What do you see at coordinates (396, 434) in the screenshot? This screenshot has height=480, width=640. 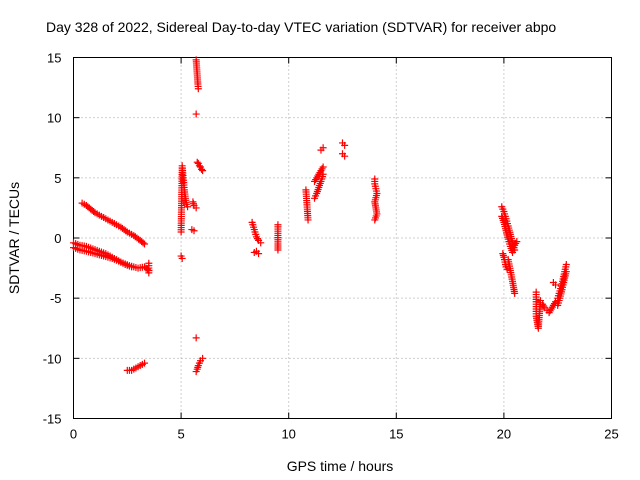 I see `x-tick-label: 15` at bounding box center [396, 434].